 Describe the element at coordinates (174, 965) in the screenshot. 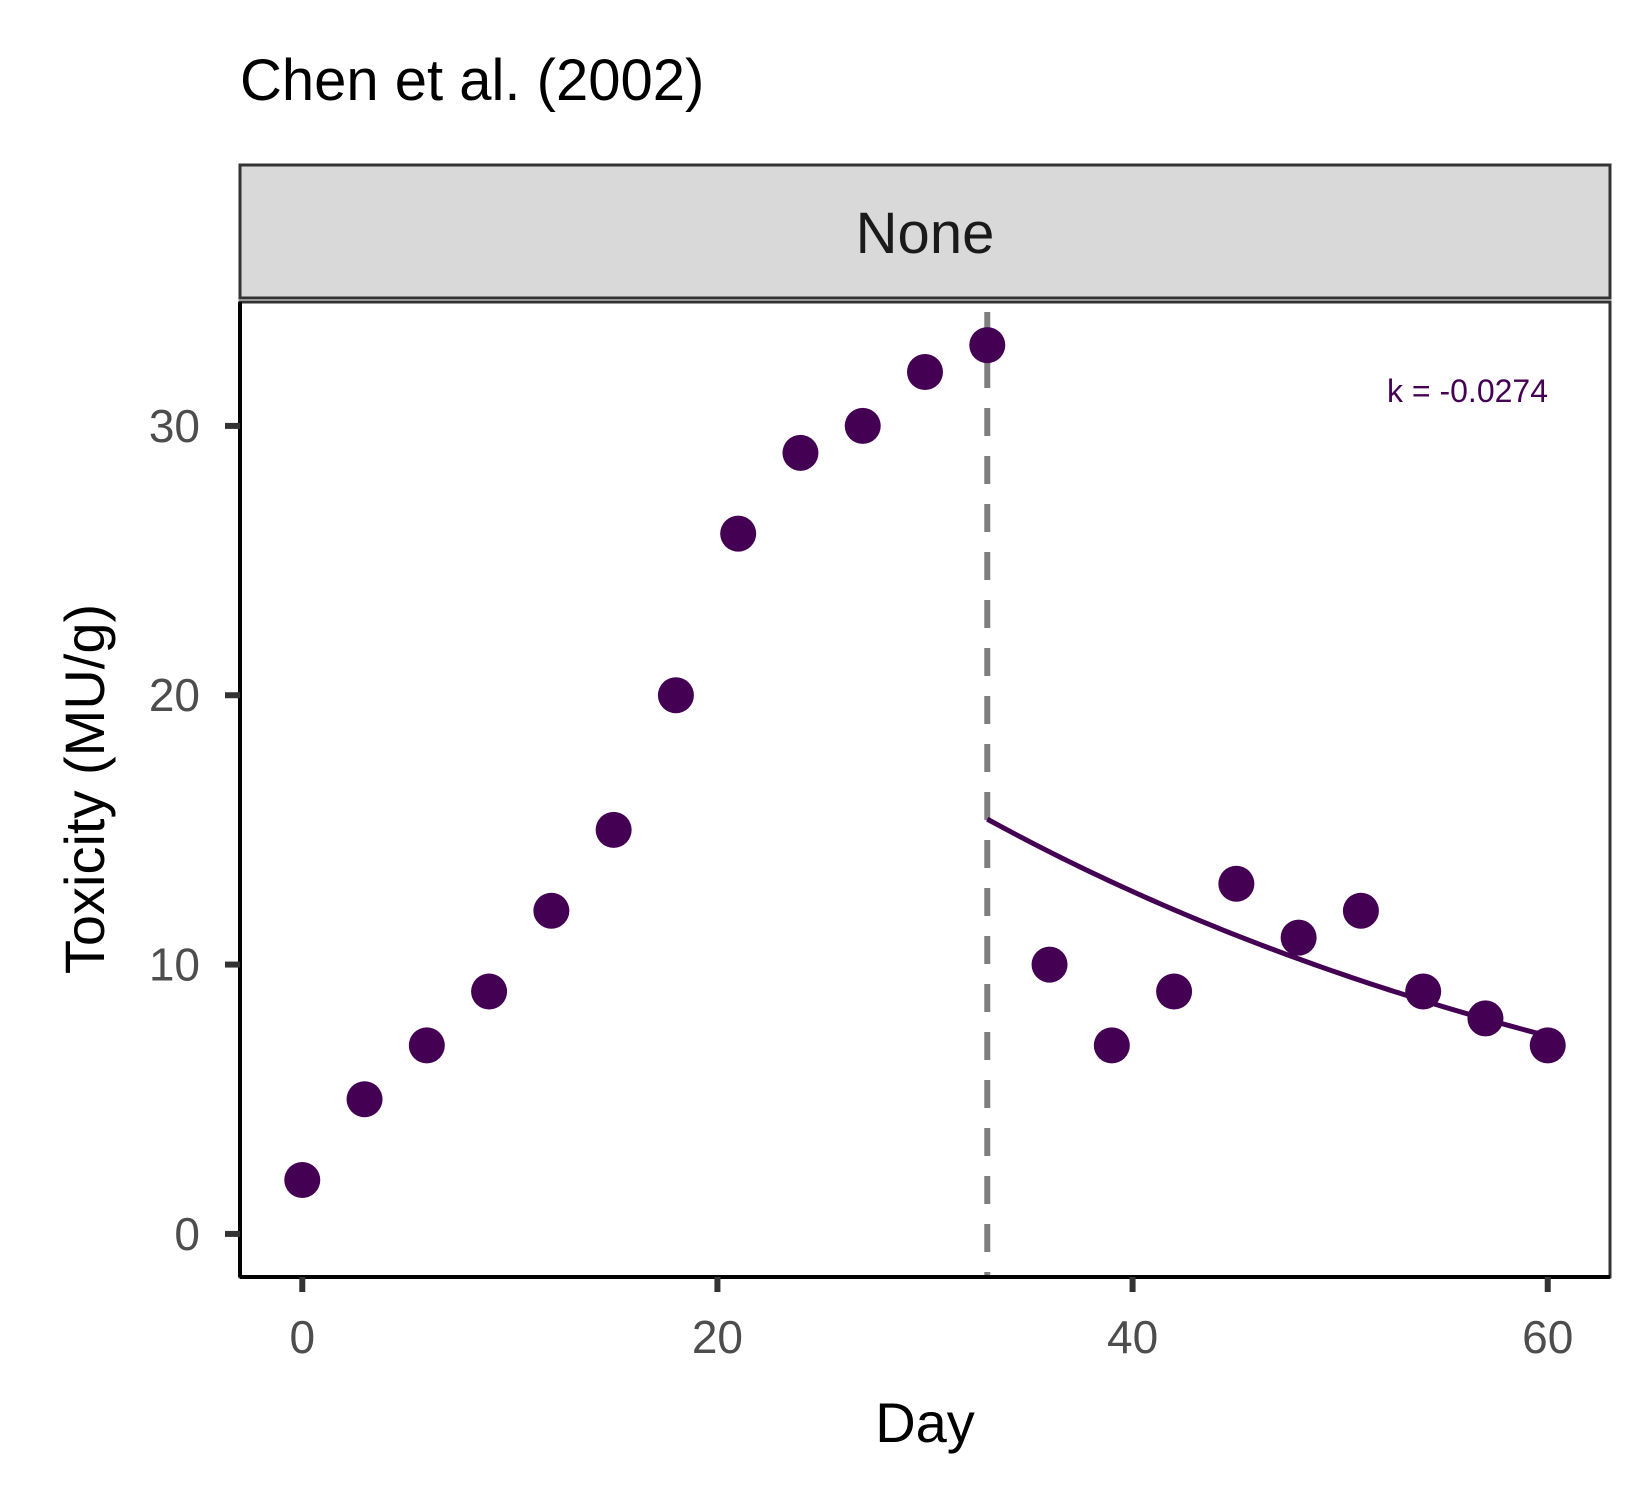

I see `y-tick-label: 10` at that location.